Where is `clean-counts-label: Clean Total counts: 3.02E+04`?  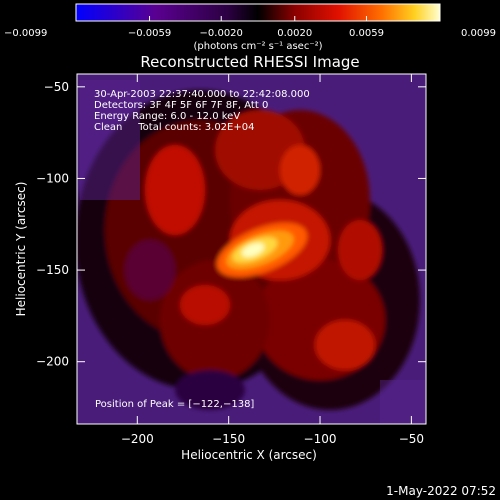
clean-counts-label: Clean Total counts: 3.02E+04 is located at coordinates (174, 127).